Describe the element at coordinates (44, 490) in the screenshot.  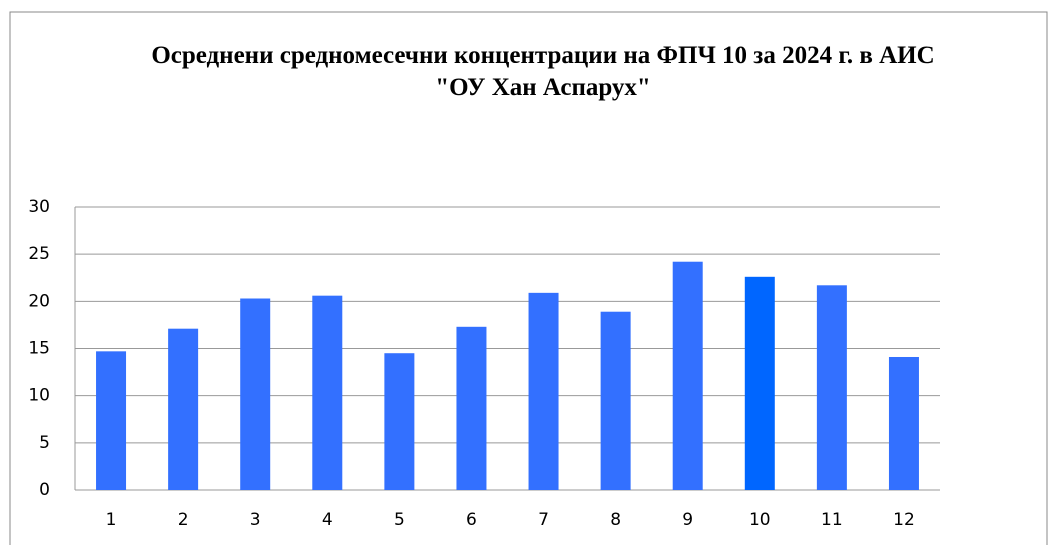
I see `y-tick-label: 0` at that location.